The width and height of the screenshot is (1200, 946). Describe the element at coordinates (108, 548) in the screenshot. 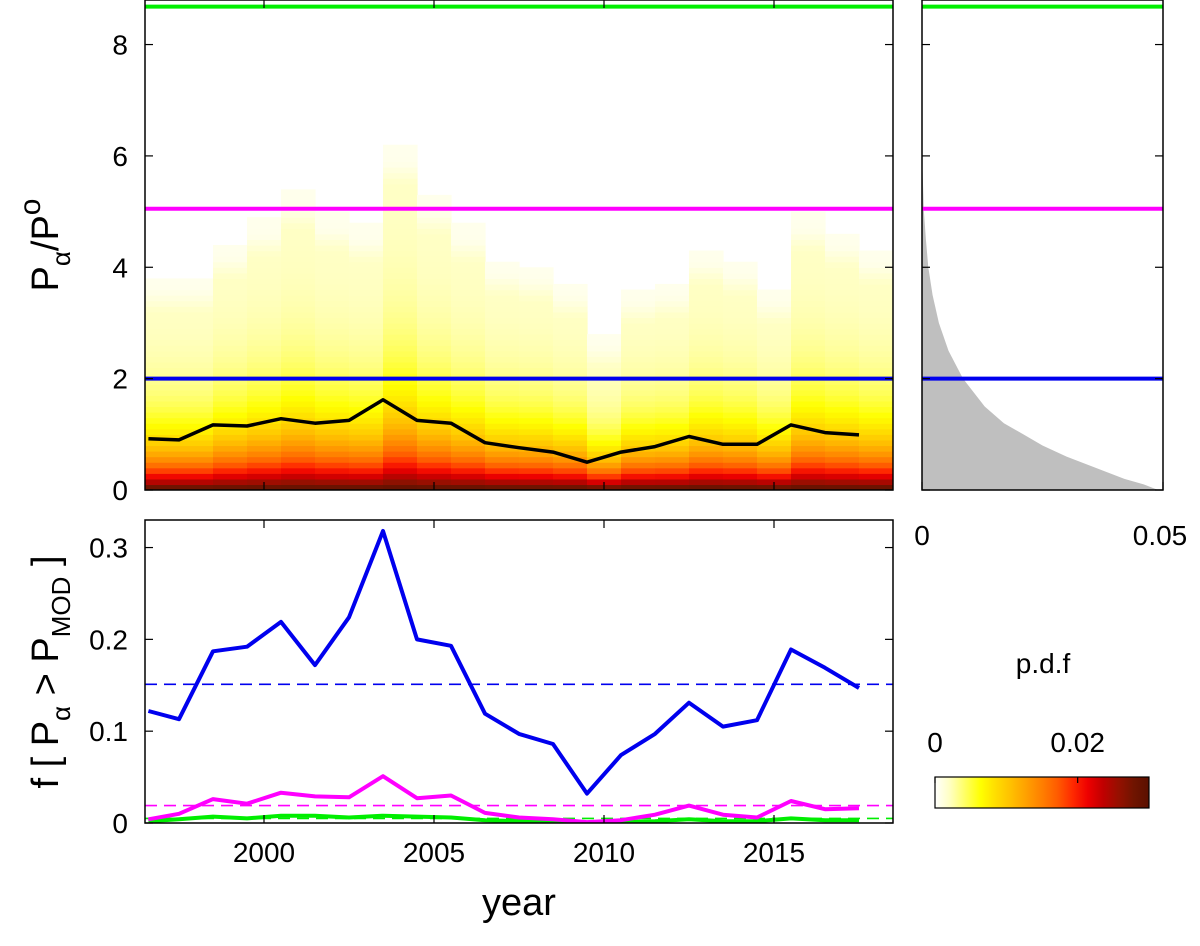

I see `fraction-y-tick-label: 0.3` at that location.